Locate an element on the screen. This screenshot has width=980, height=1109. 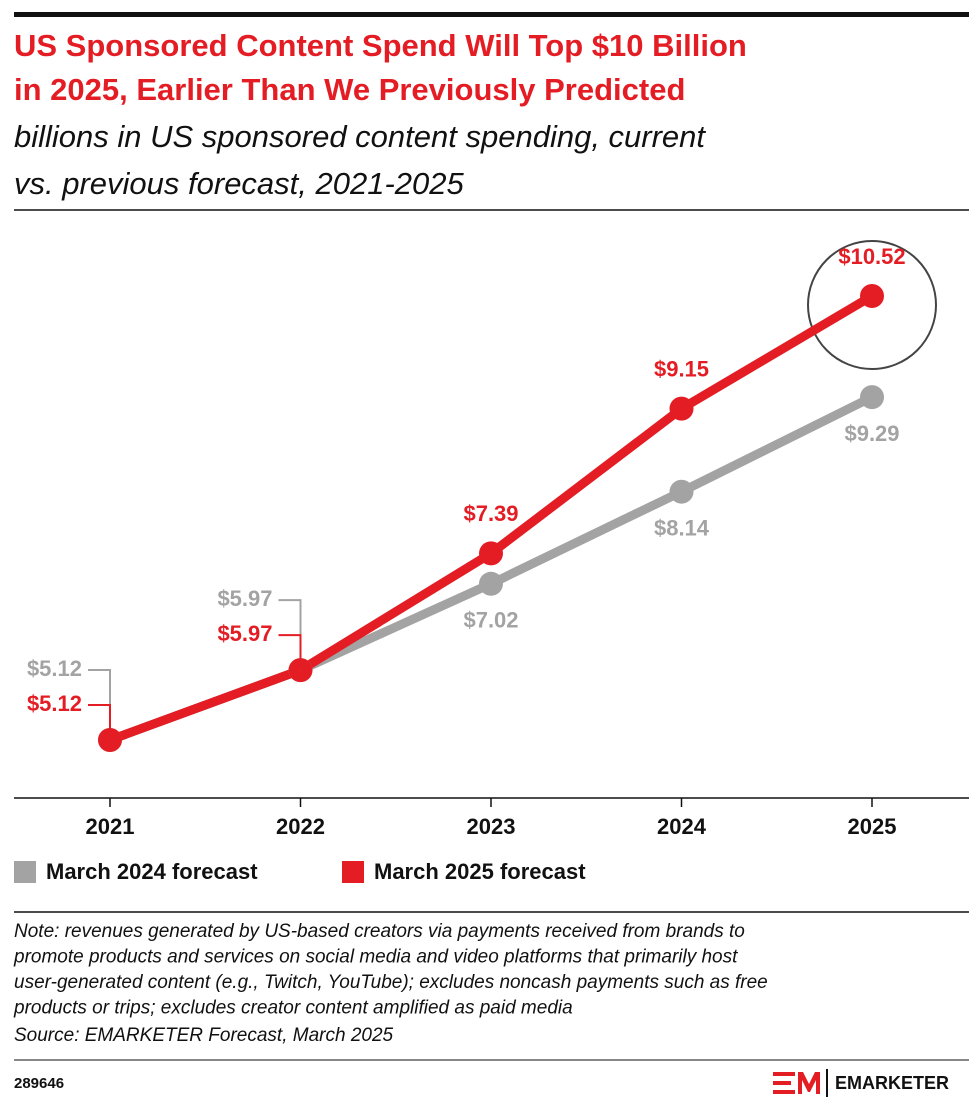
source: Source: EMARKETER Forecast, March 2025 is located at coordinates (204, 1035).